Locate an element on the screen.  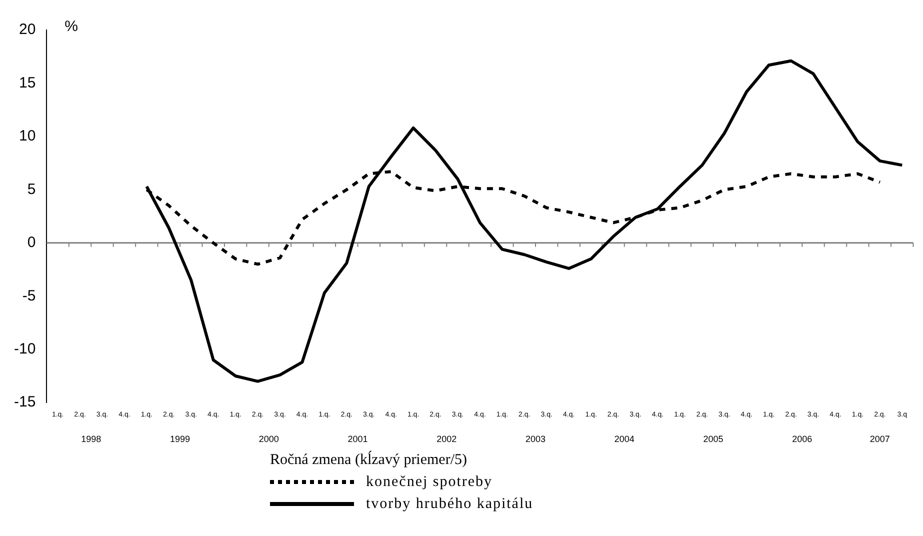
text: 2001 is located at coordinates (358, 439).